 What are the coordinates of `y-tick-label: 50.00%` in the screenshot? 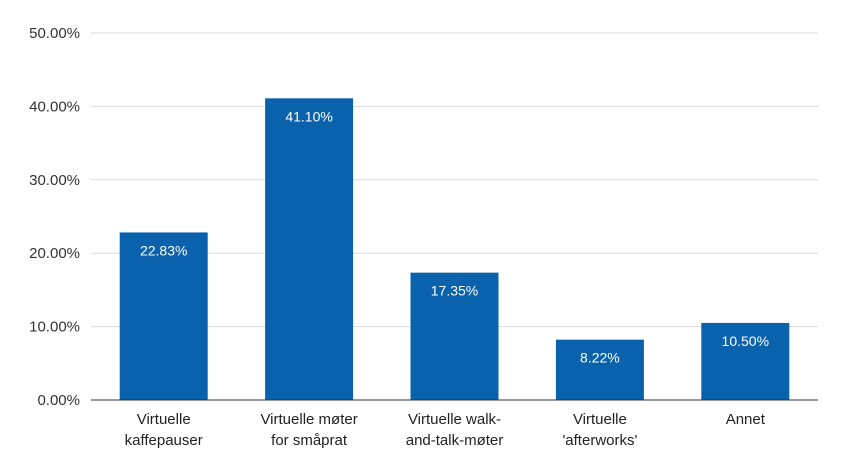 It's located at (54, 33).